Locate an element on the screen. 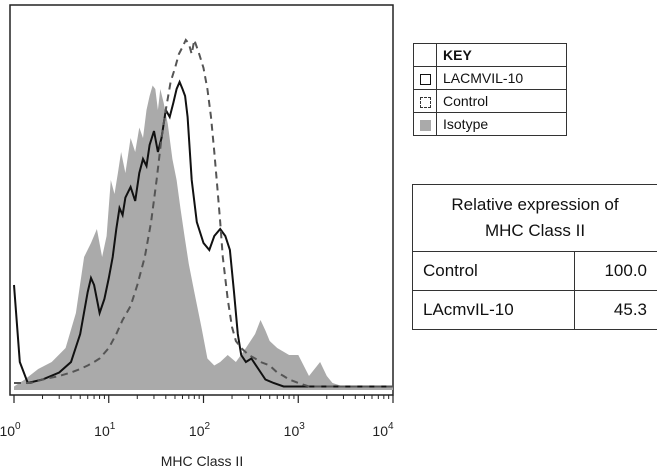 This screenshot has width=657, height=471. key-row-control: Control is located at coordinates (490, 101).